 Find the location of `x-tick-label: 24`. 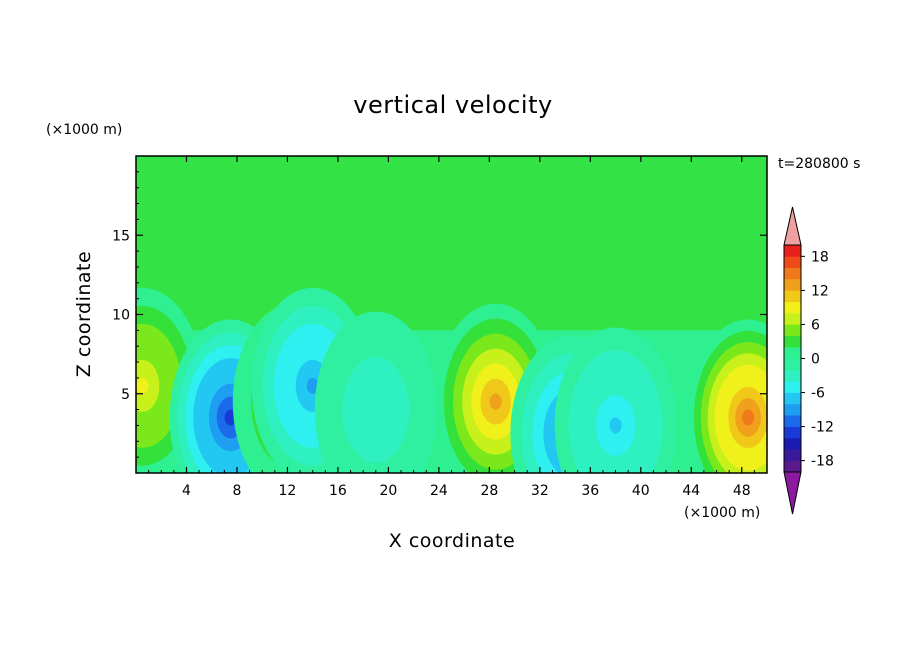

x-tick-label: 24 is located at coordinates (439, 491).